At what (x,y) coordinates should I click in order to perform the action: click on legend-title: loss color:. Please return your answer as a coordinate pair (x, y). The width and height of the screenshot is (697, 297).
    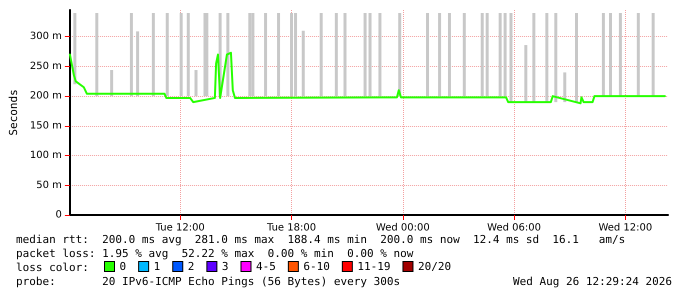
    Looking at the image, I should click on (52, 267).